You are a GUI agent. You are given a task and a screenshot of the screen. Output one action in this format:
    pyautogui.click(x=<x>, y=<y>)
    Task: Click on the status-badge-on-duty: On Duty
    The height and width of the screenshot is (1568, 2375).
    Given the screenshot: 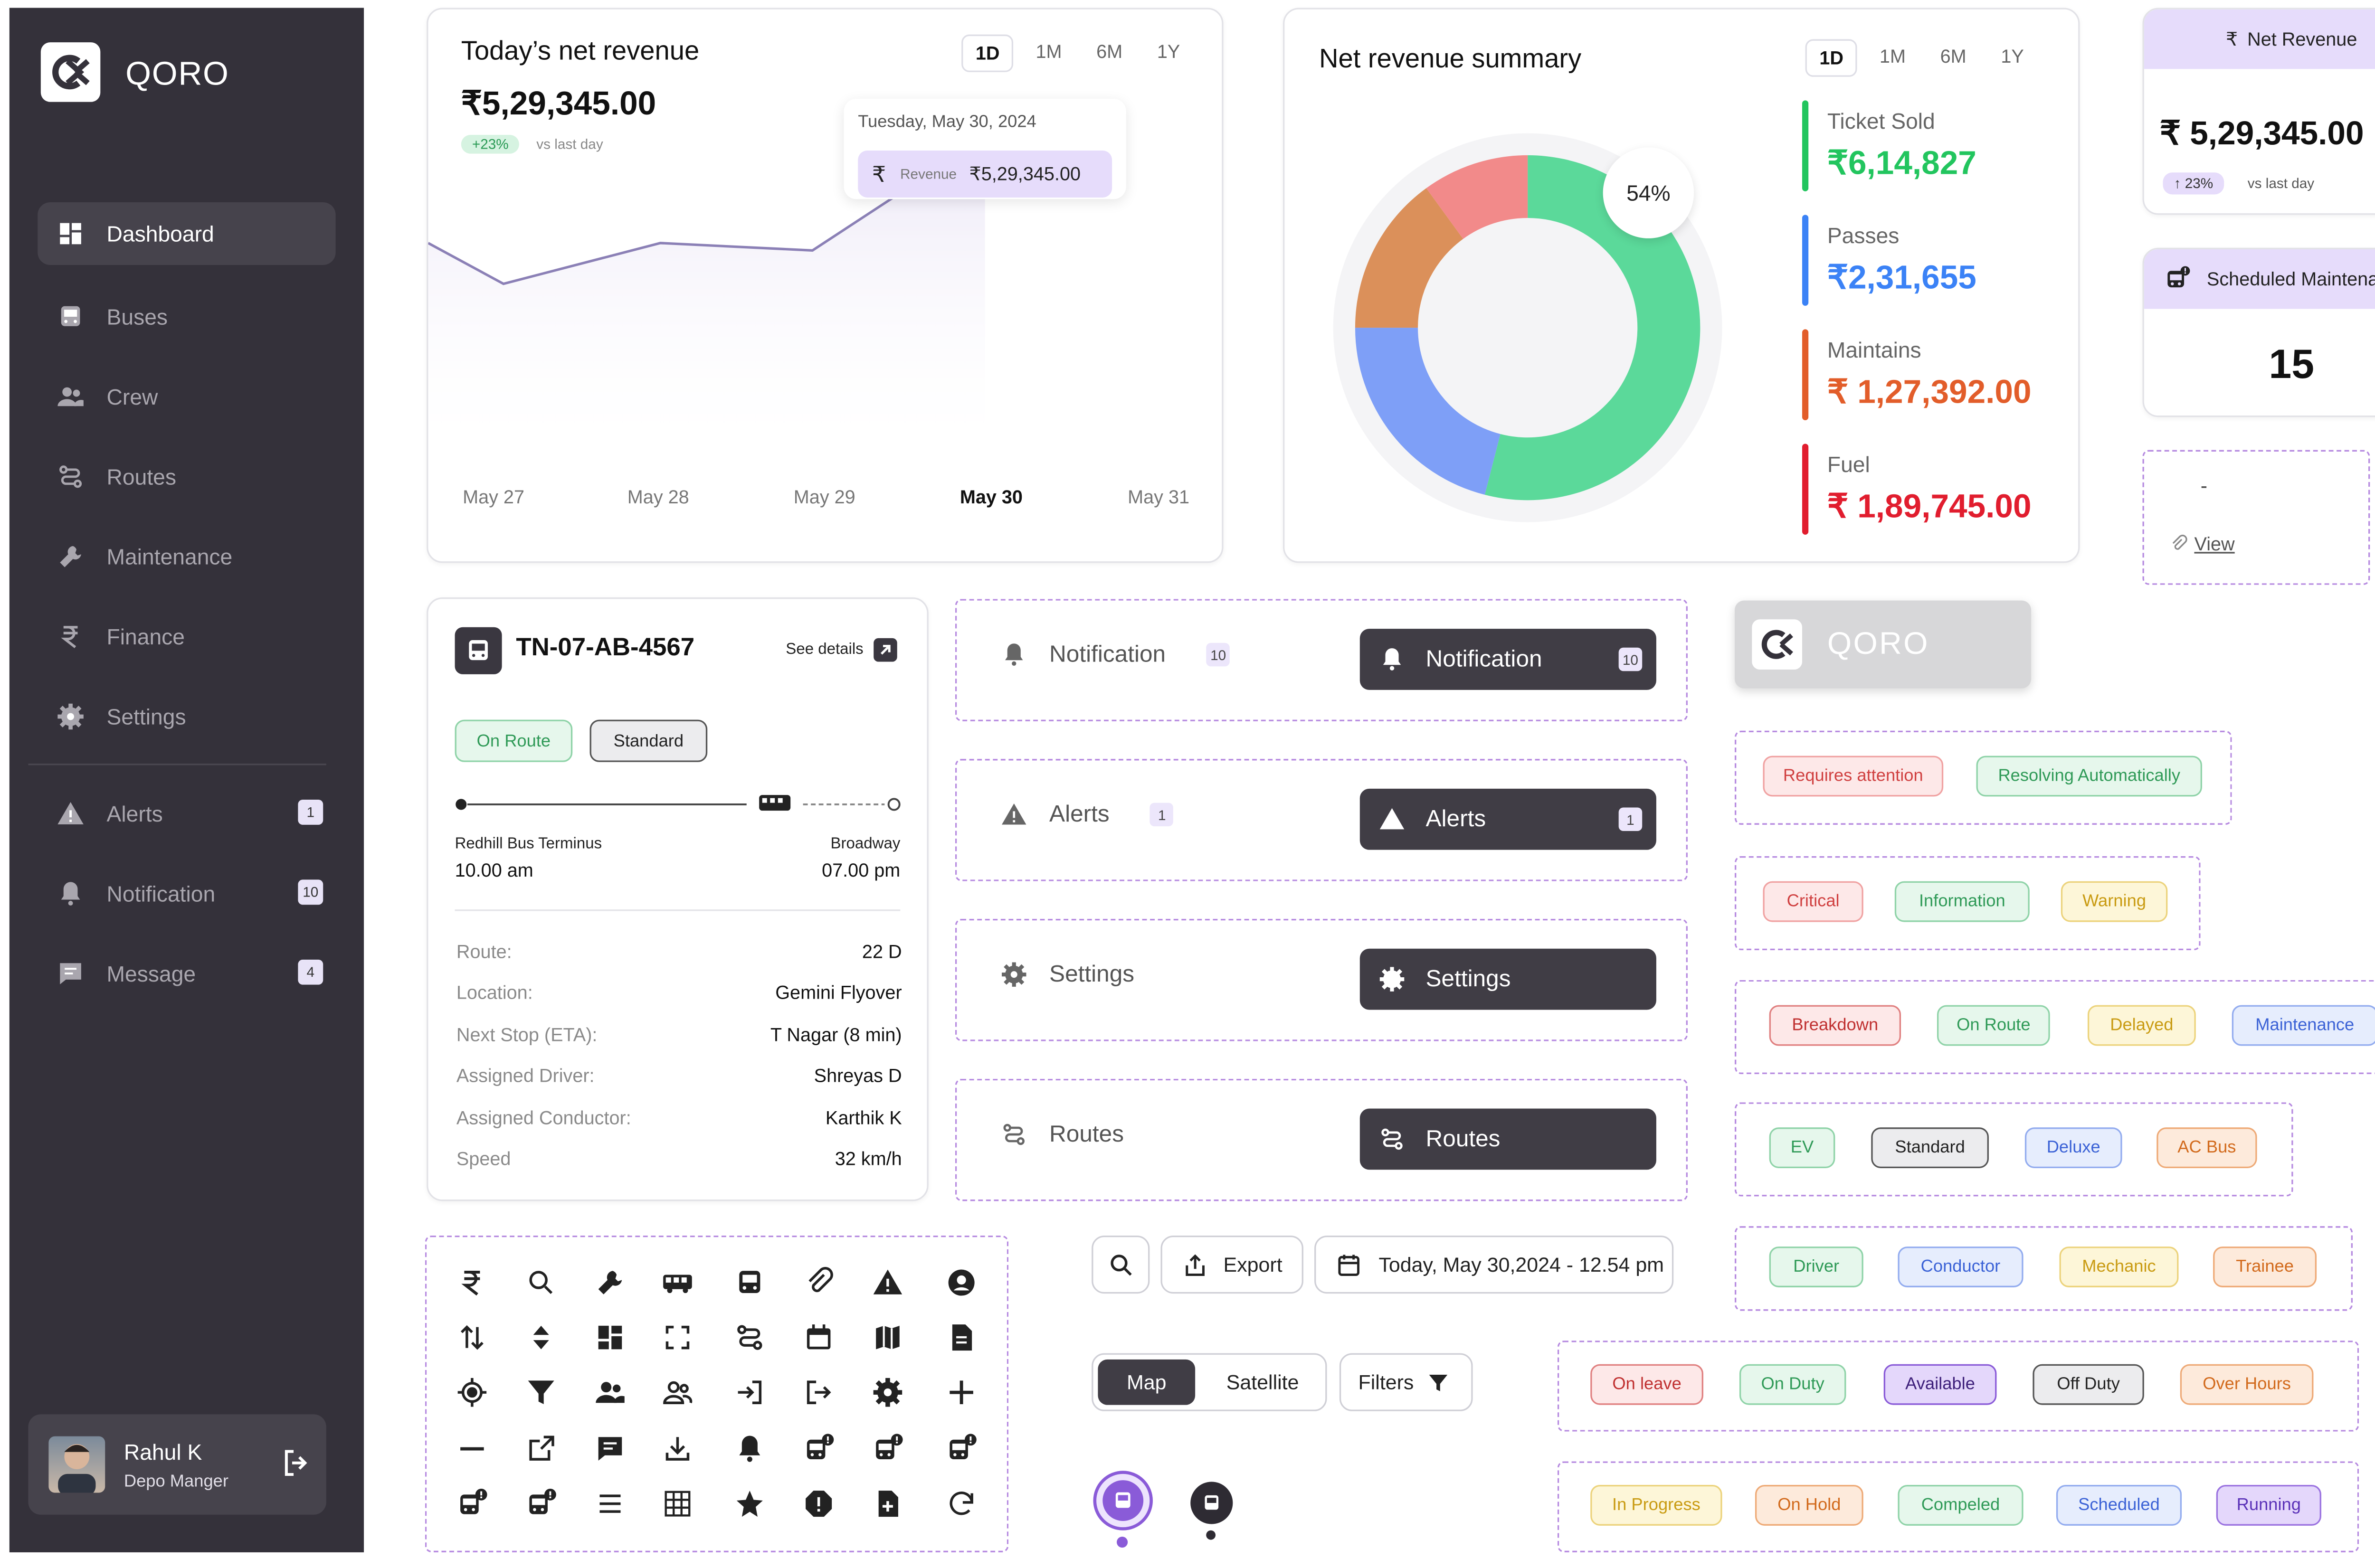 What is the action you would take?
    pyautogui.click(x=1792, y=1384)
    